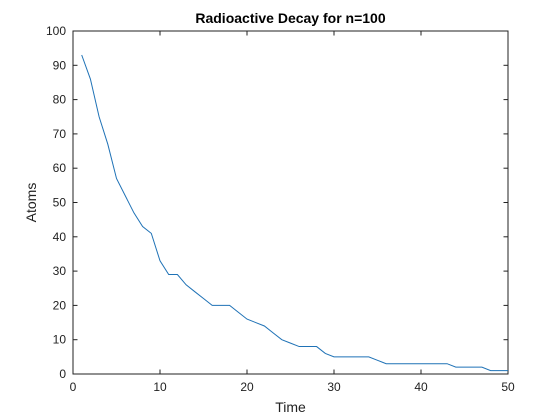  Describe the element at coordinates (60, 134) in the screenshot. I see `y-tick-label: 70` at that location.